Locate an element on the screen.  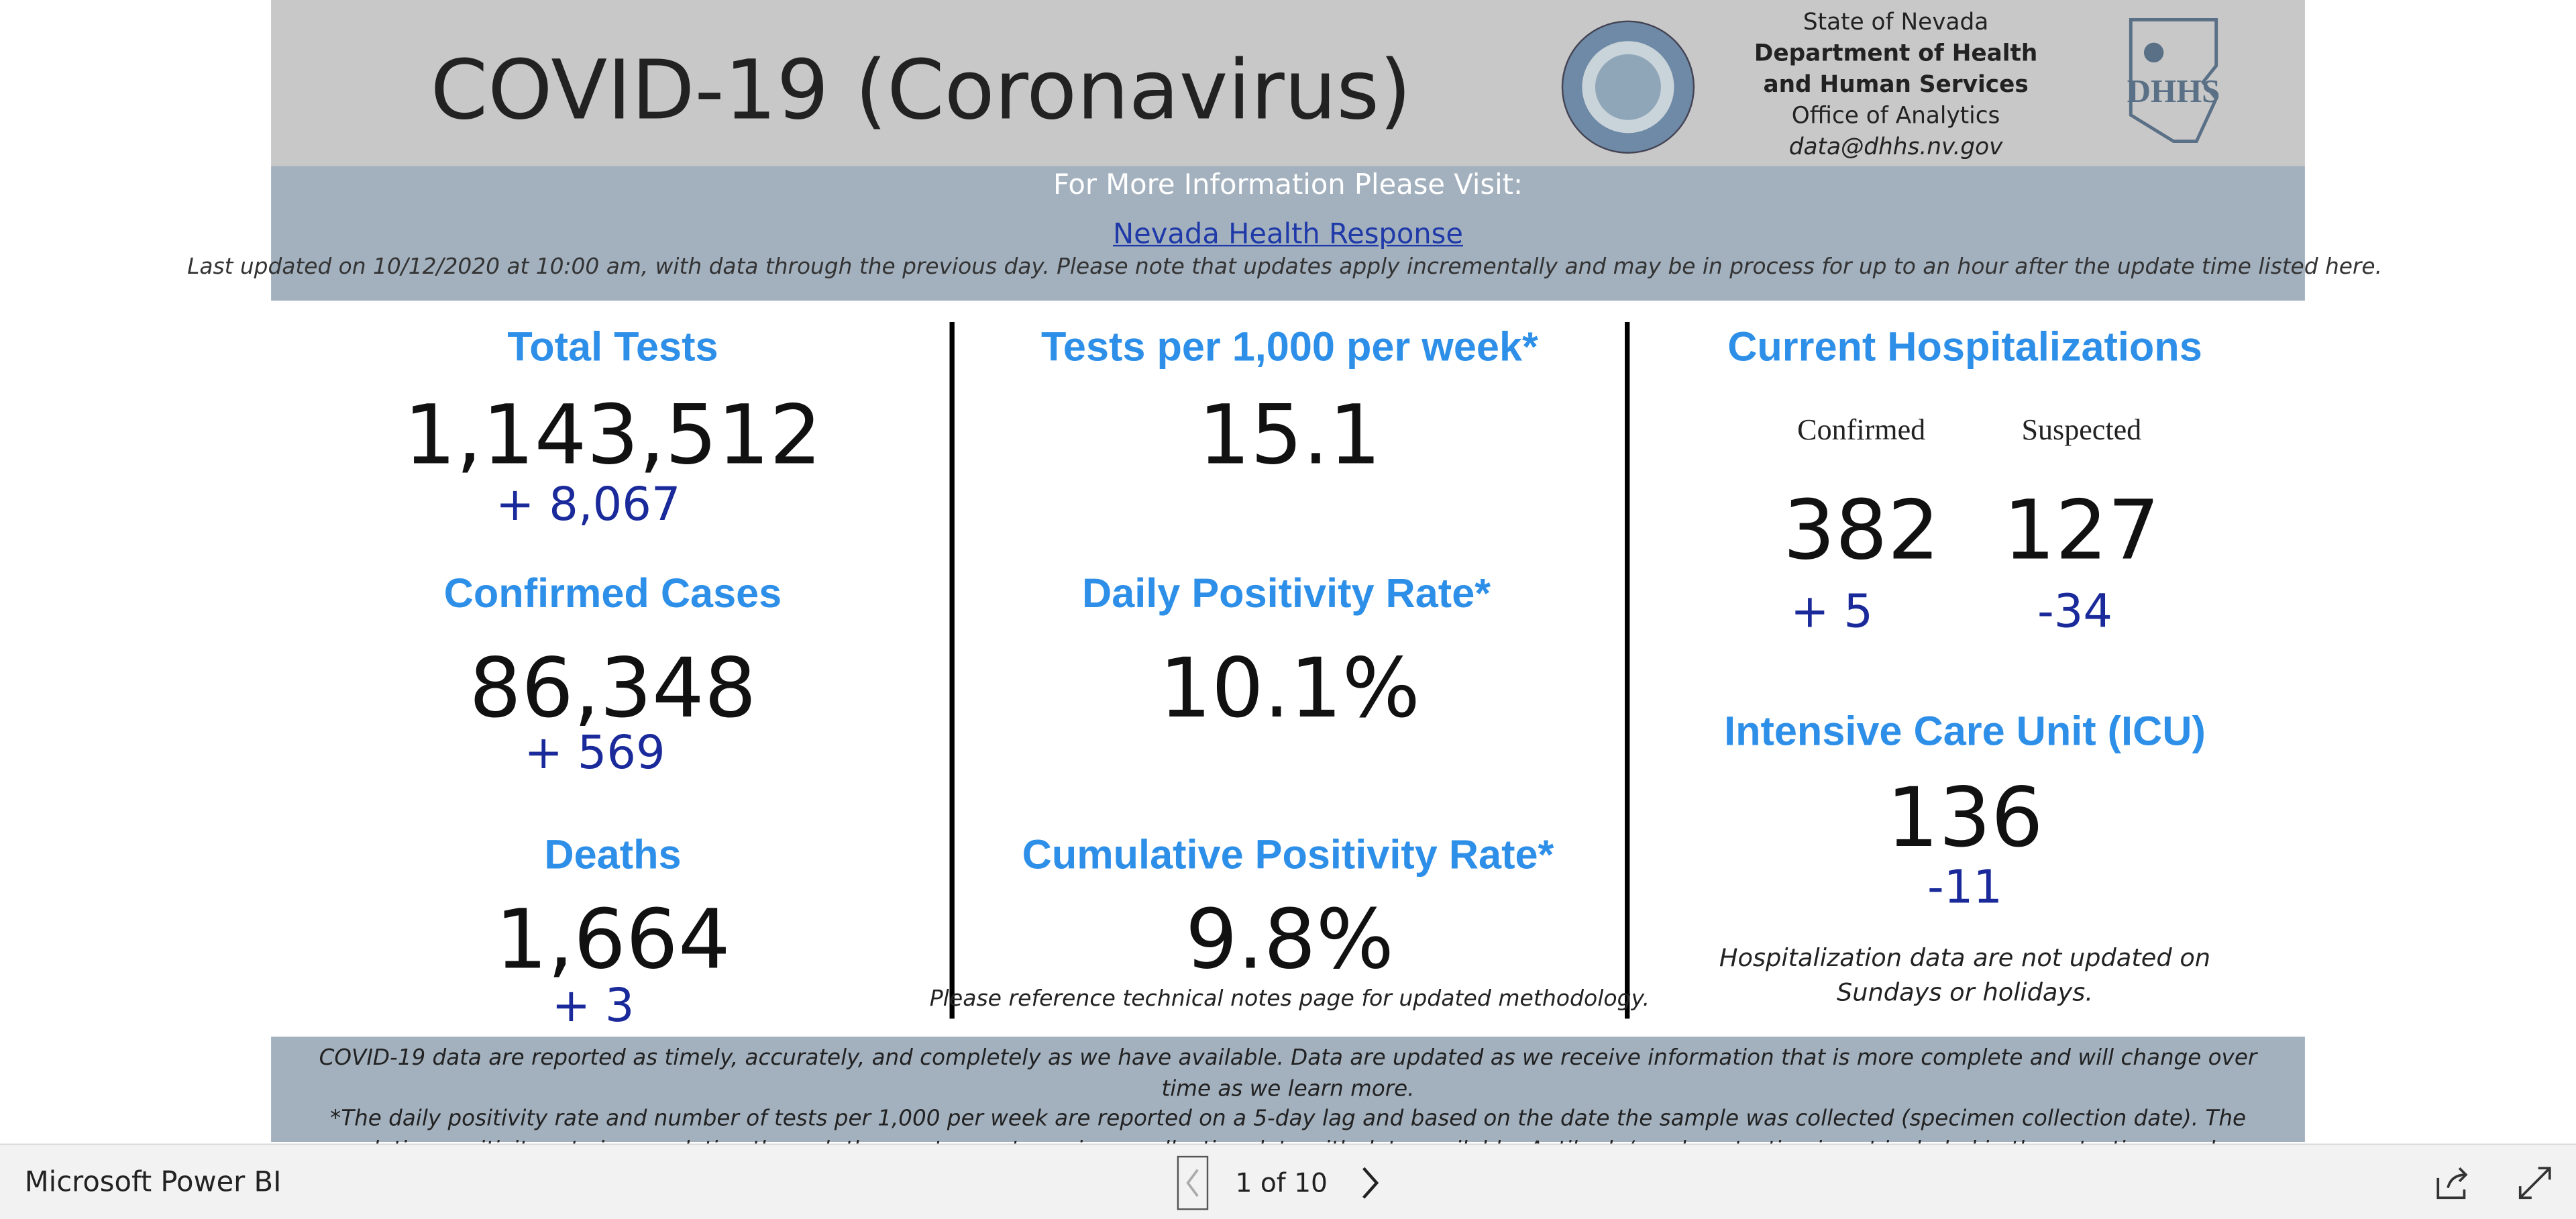
bottom-bar is located at coordinates (1288, 1181).